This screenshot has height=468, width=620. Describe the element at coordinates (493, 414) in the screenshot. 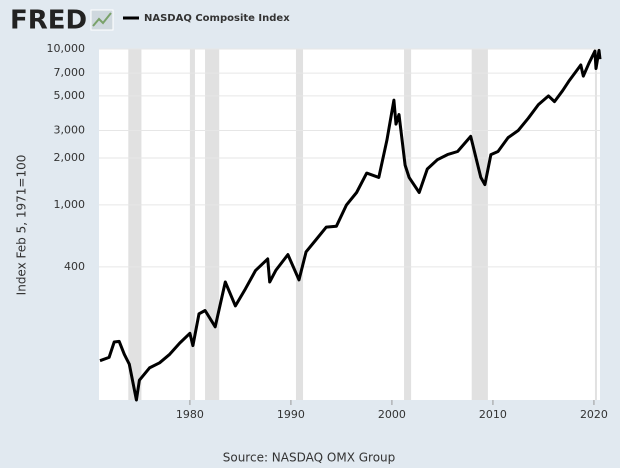

I see `x-tick-label: 2010` at that location.